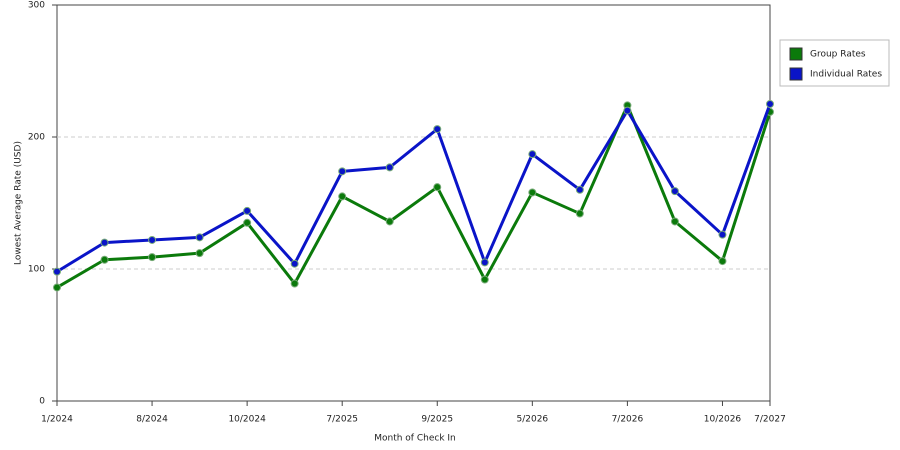 This screenshot has width=900, height=450. Describe the element at coordinates (437, 420) in the screenshot. I see `x-tick-label: 9/2025` at that location.